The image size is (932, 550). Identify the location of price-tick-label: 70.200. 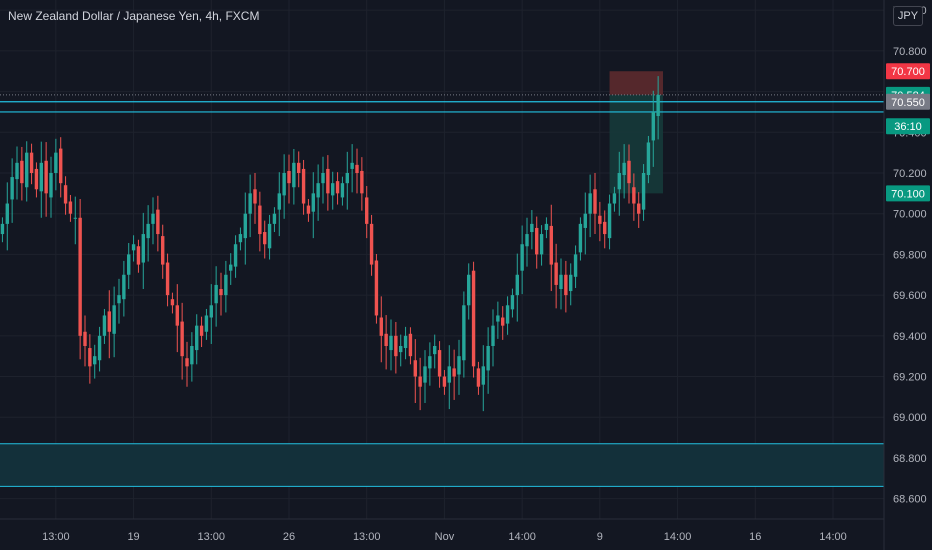
(910, 174).